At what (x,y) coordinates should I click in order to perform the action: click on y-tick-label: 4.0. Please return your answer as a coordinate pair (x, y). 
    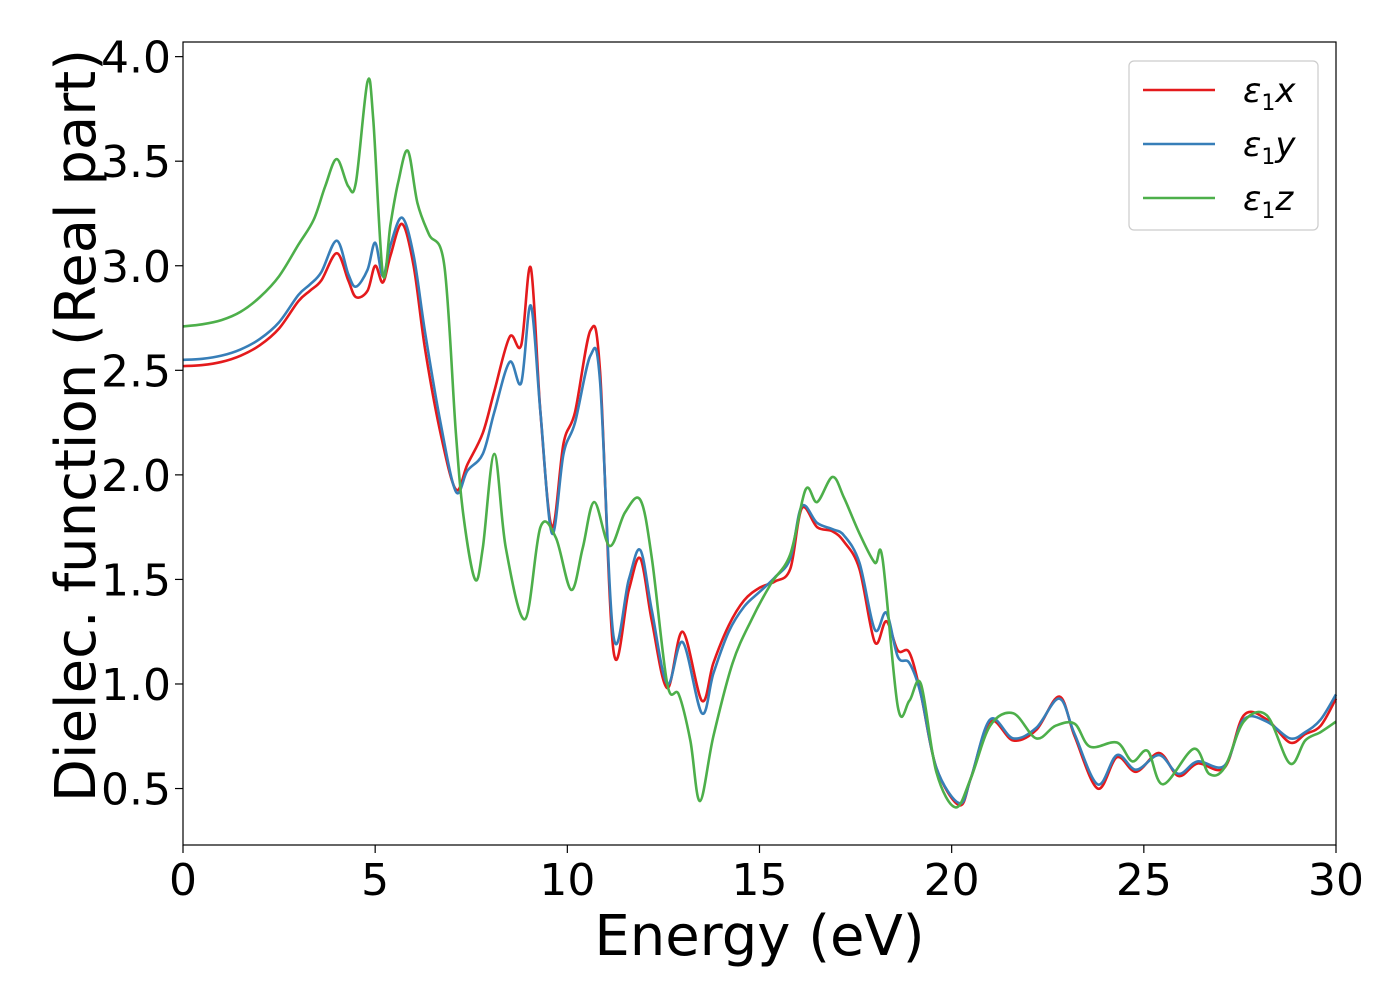
    Looking at the image, I should click on (136, 58).